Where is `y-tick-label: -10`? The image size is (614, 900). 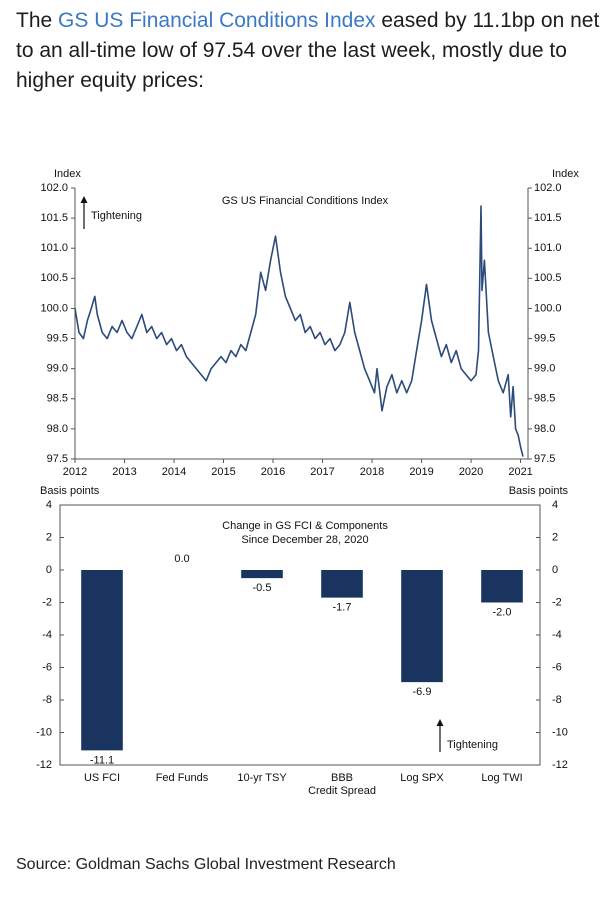
y-tick-label: -10 is located at coordinates (44, 732).